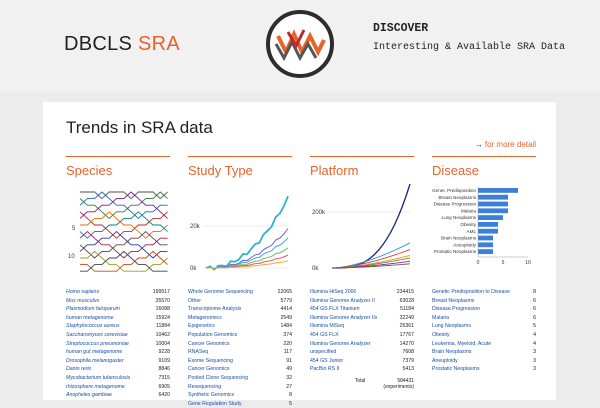 The height and width of the screenshot is (408, 600). Describe the element at coordinates (240, 369) in the screenshot. I see `study-row: Cancer Genomics 49` at that location.